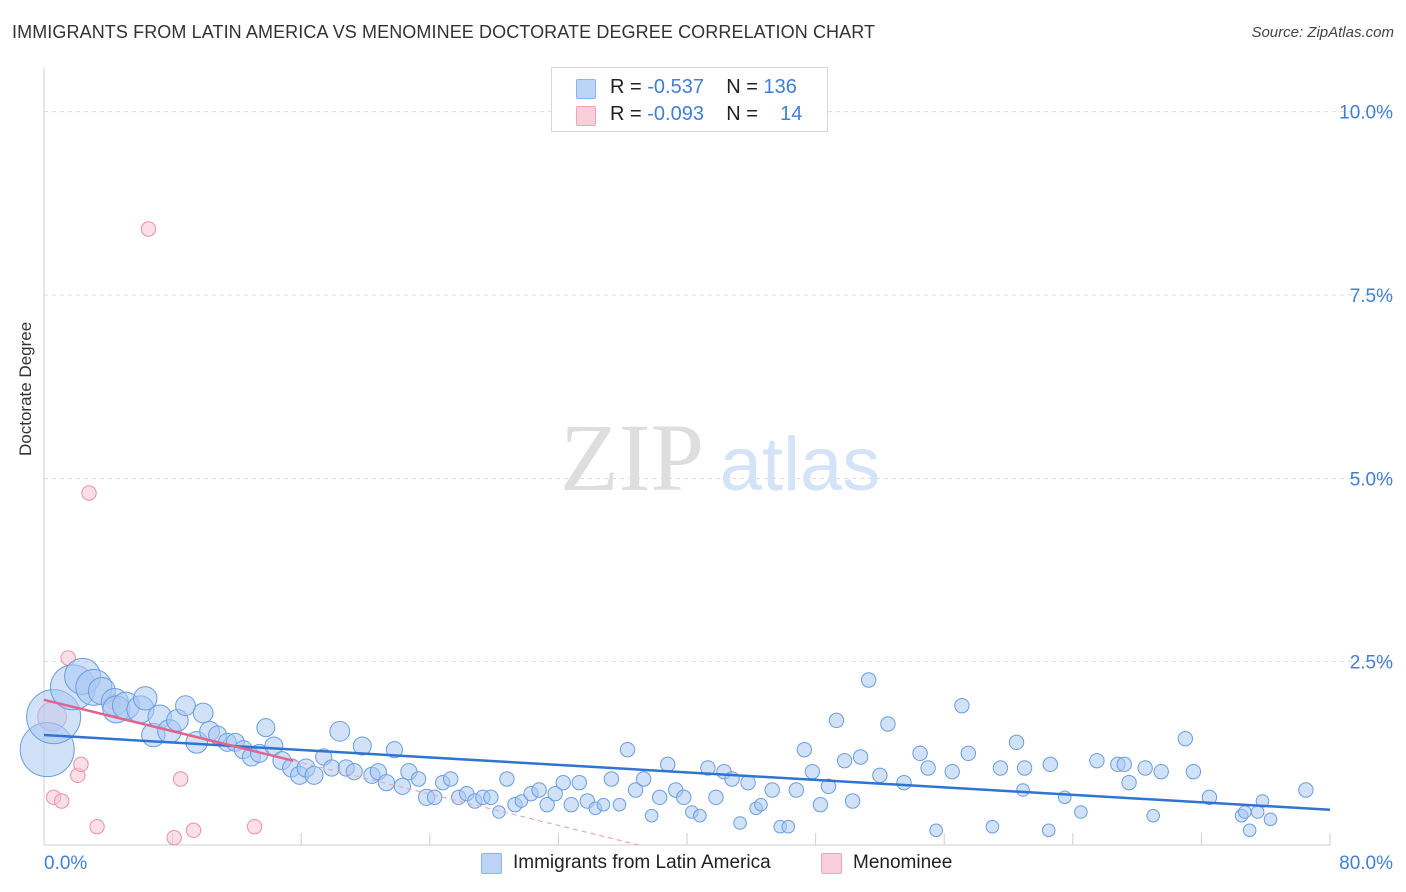 This screenshot has width=1406, height=892. Describe the element at coordinates (586, 116) in the screenshot. I see `legend-swatch-pink` at that location.